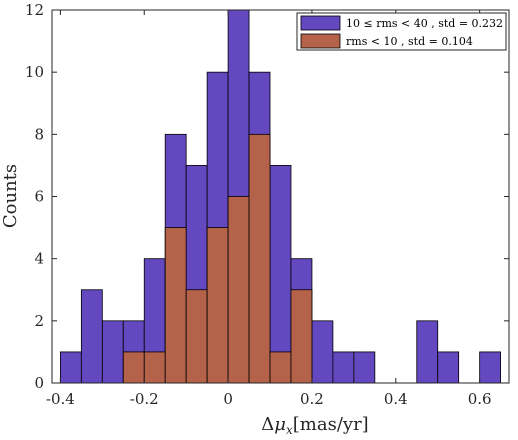 The width and height of the screenshot is (518, 440). I want to click on x-tick-label: -0.2, so click(144, 399).